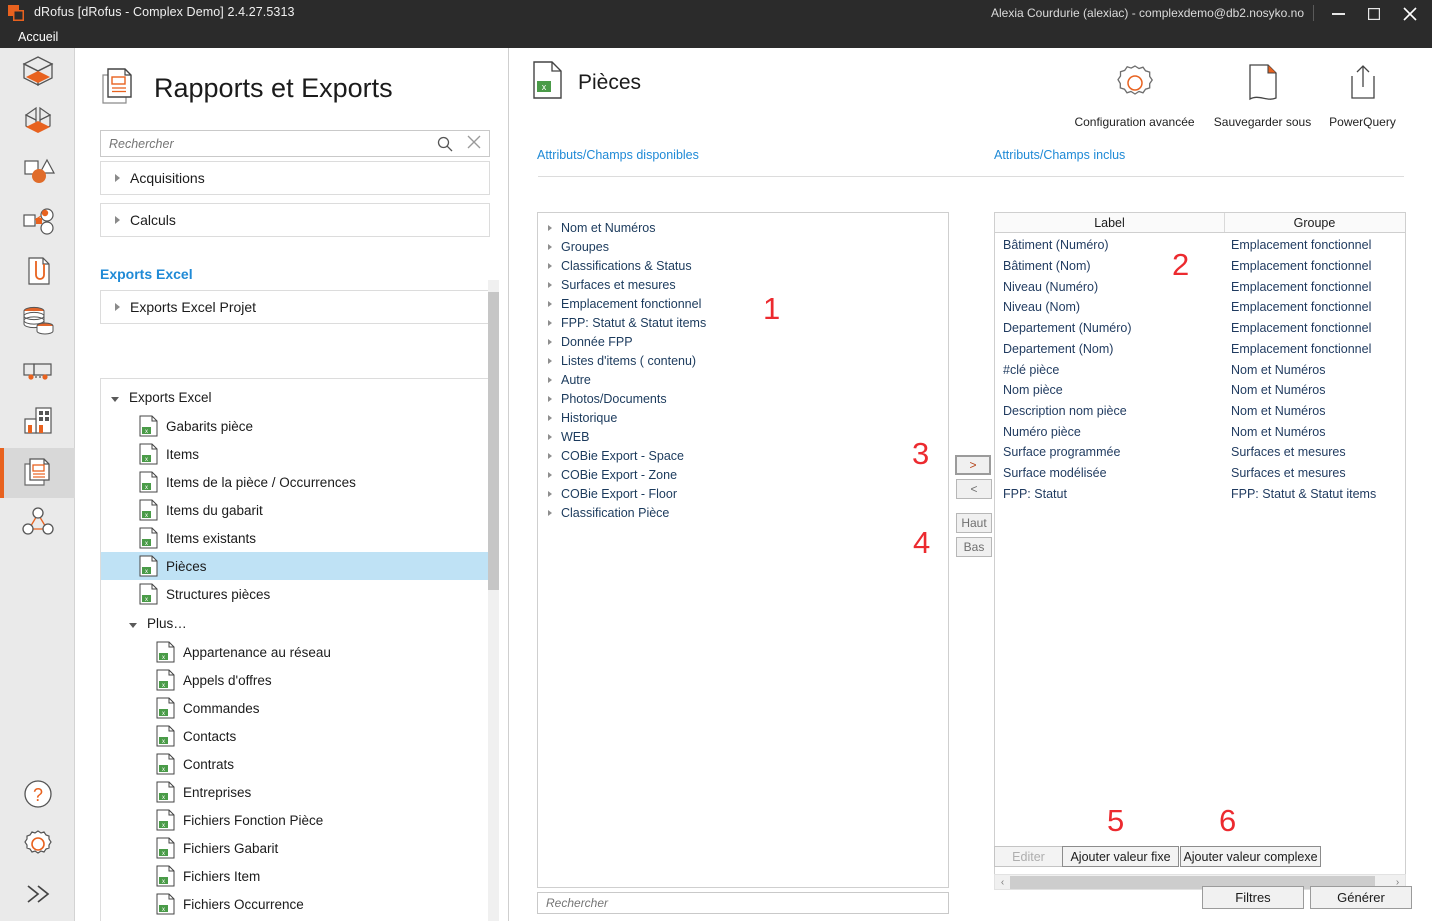 This screenshot has width=1432, height=921. Describe the element at coordinates (1120, 856) in the screenshot. I see `add-fixed-value-button: Ajouter valeur fixe` at that location.